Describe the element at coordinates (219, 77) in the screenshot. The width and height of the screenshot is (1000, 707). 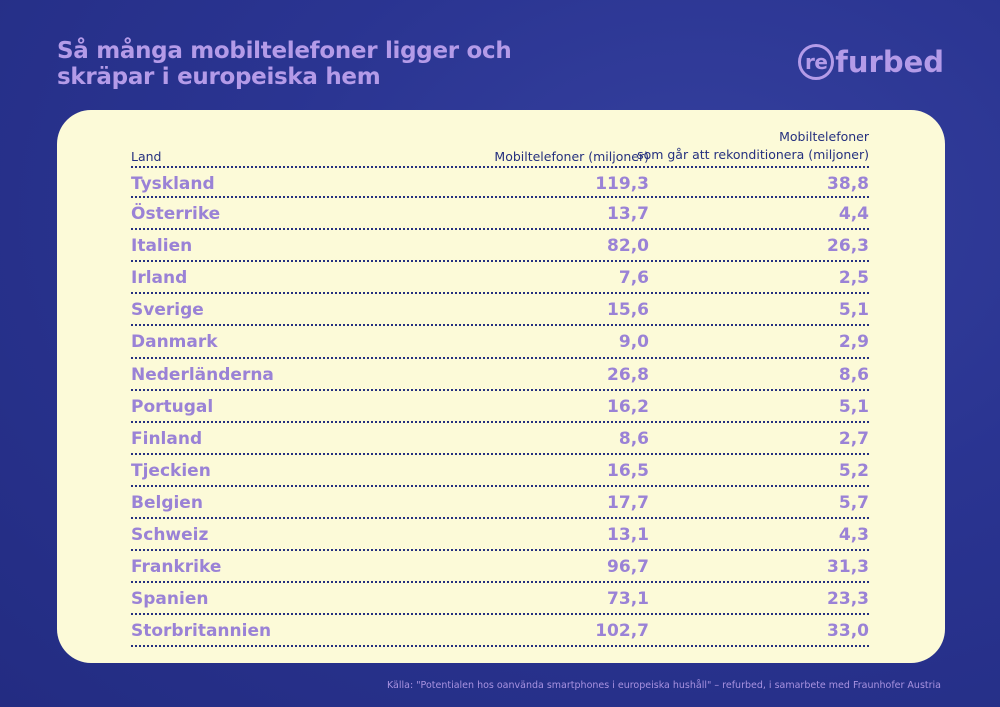
I see `title-line: skräpar i europeiska hem` at that location.